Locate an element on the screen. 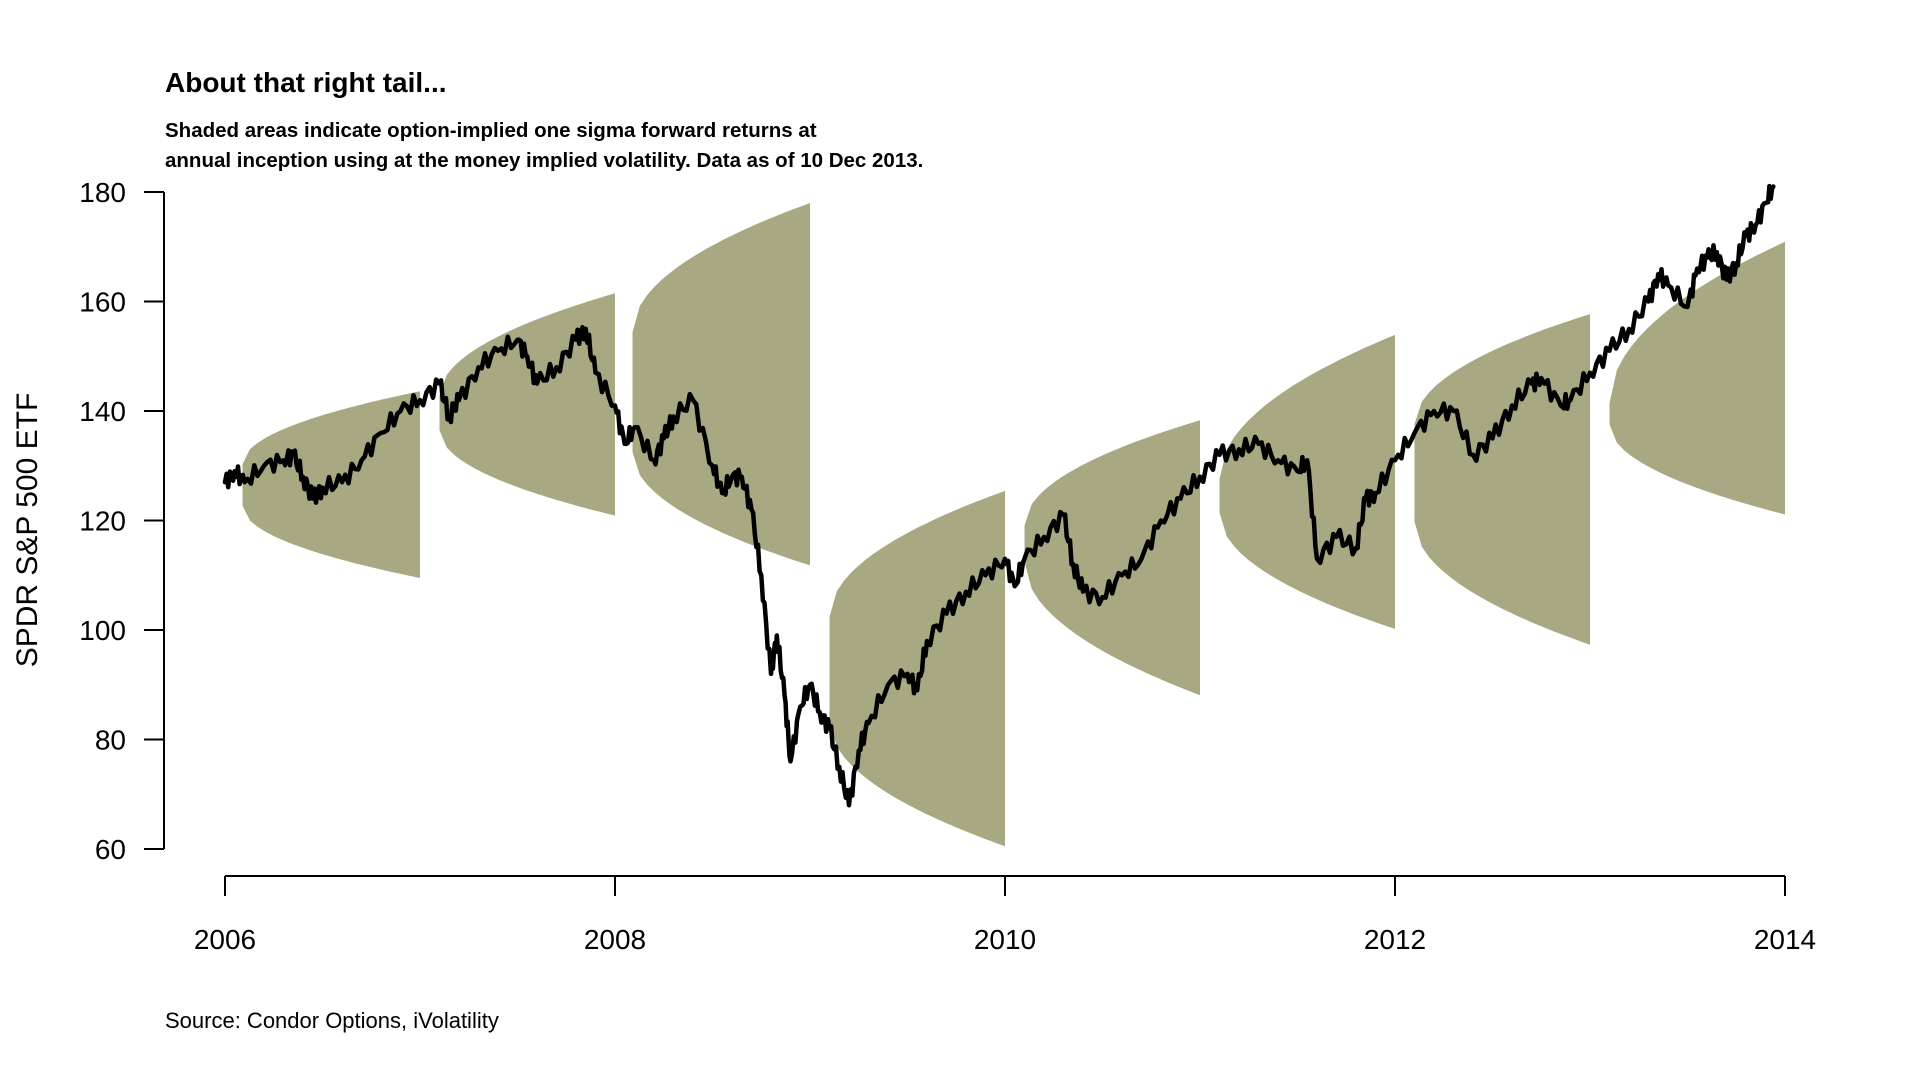 The image size is (1920, 1080). source-note: Source: Condor Options, iVolatility is located at coordinates (332, 1020).